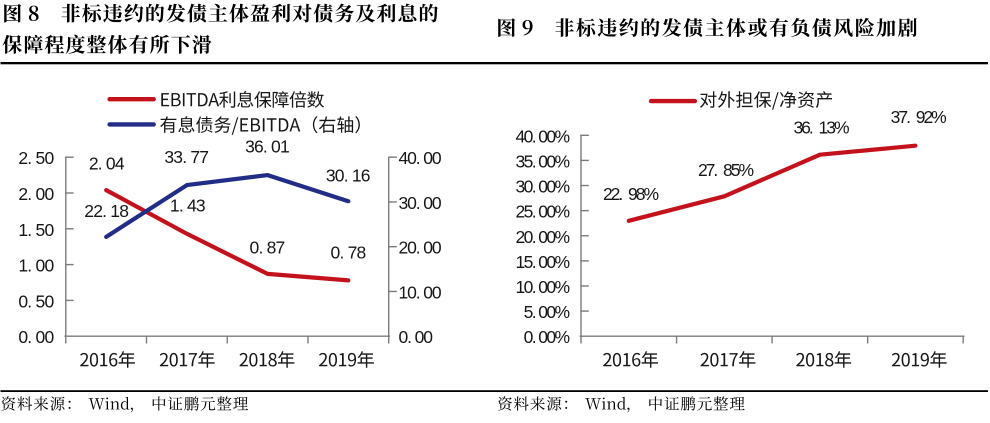 The height and width of the screenshot is (423, 990). Describe the element at coordinates (36, 266) in the screenshot. I see `svg-text: 1. 00` at that location.